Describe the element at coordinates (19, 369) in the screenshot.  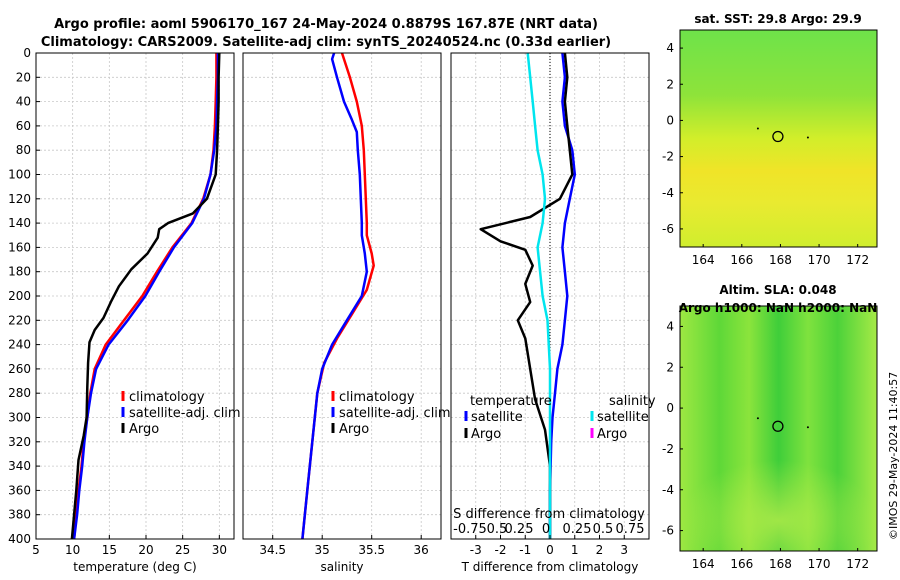
I see `ytick-label: 260` at that location.